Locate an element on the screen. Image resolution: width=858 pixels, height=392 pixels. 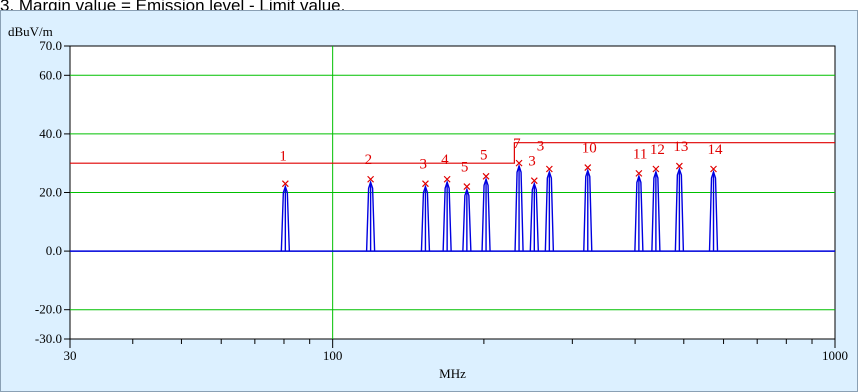
y-tick-label: 0.0 is located at coordinates (54, 250).